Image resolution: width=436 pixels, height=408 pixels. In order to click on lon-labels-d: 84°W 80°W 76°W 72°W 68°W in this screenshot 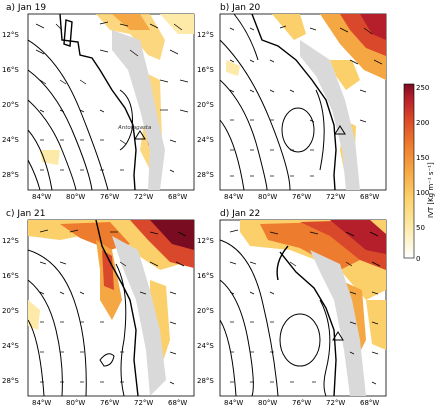, I will do `click(301, 403)`.